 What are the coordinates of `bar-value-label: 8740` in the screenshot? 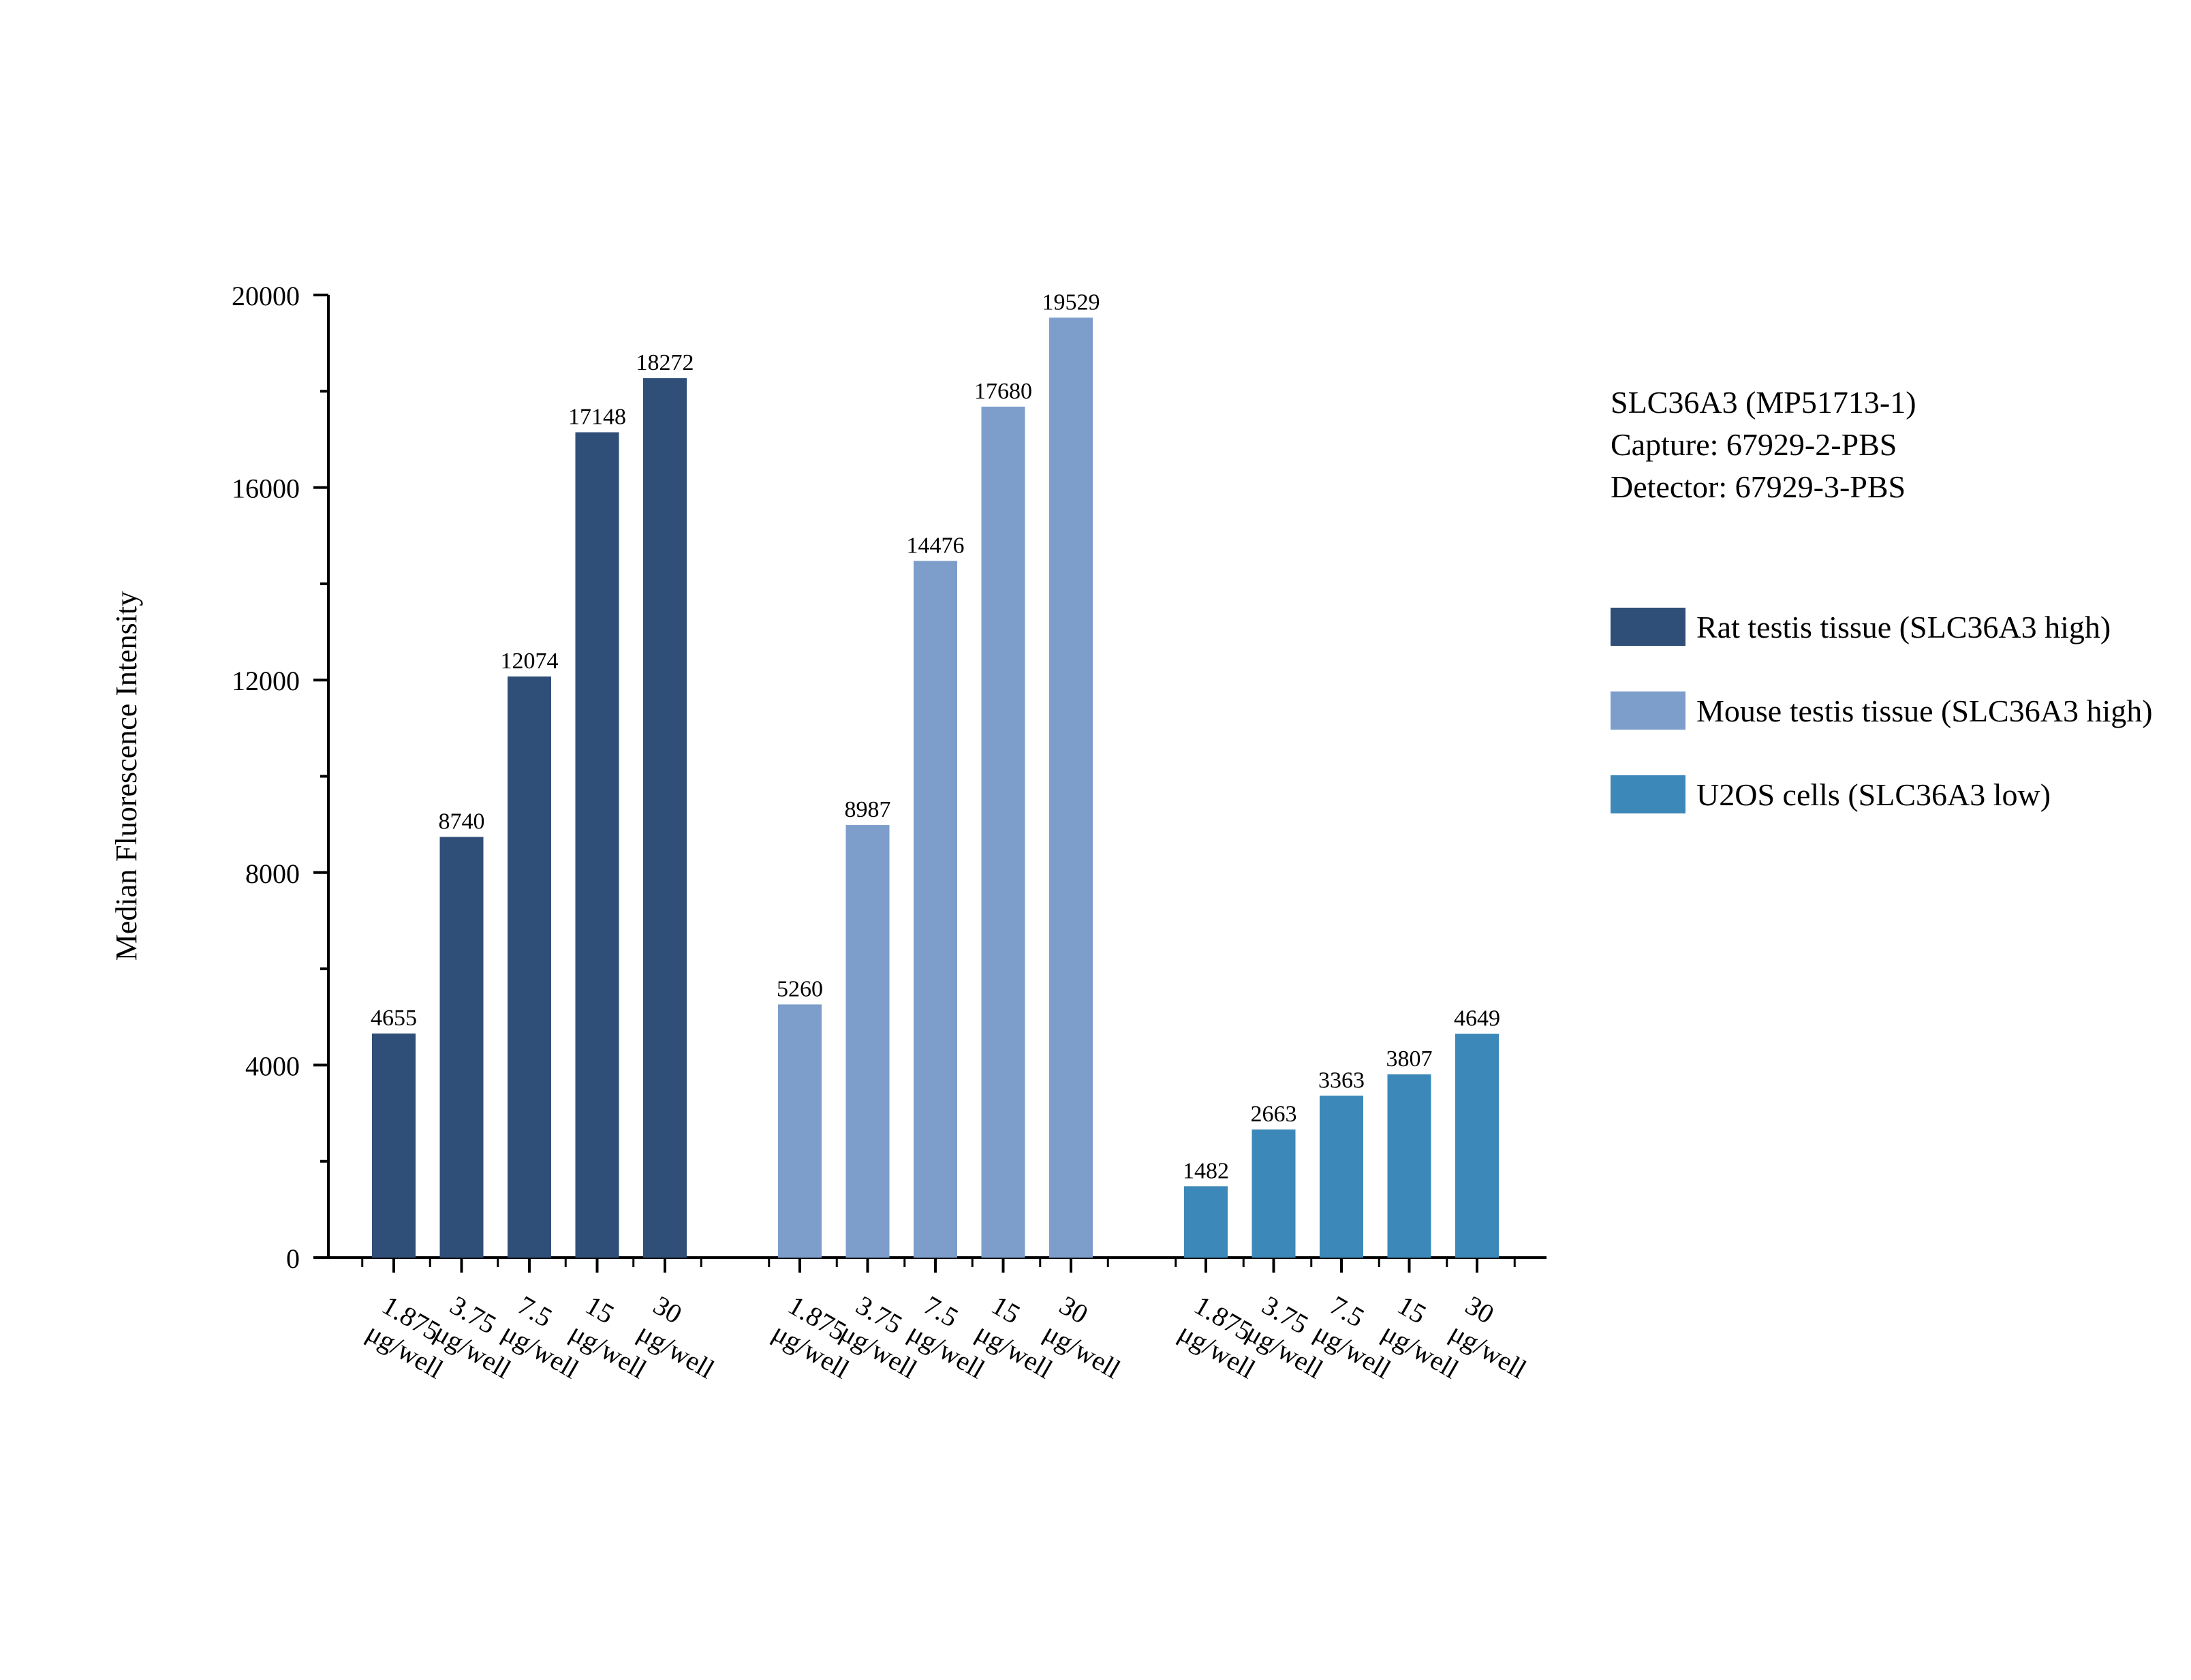 It's located at (462, 822).